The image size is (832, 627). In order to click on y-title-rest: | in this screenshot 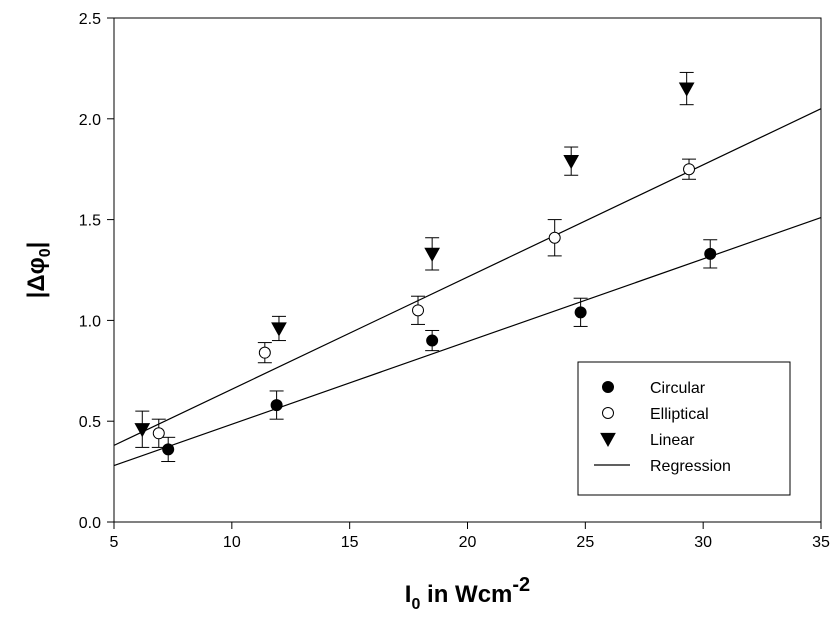, I will do `click(36, 245)`.